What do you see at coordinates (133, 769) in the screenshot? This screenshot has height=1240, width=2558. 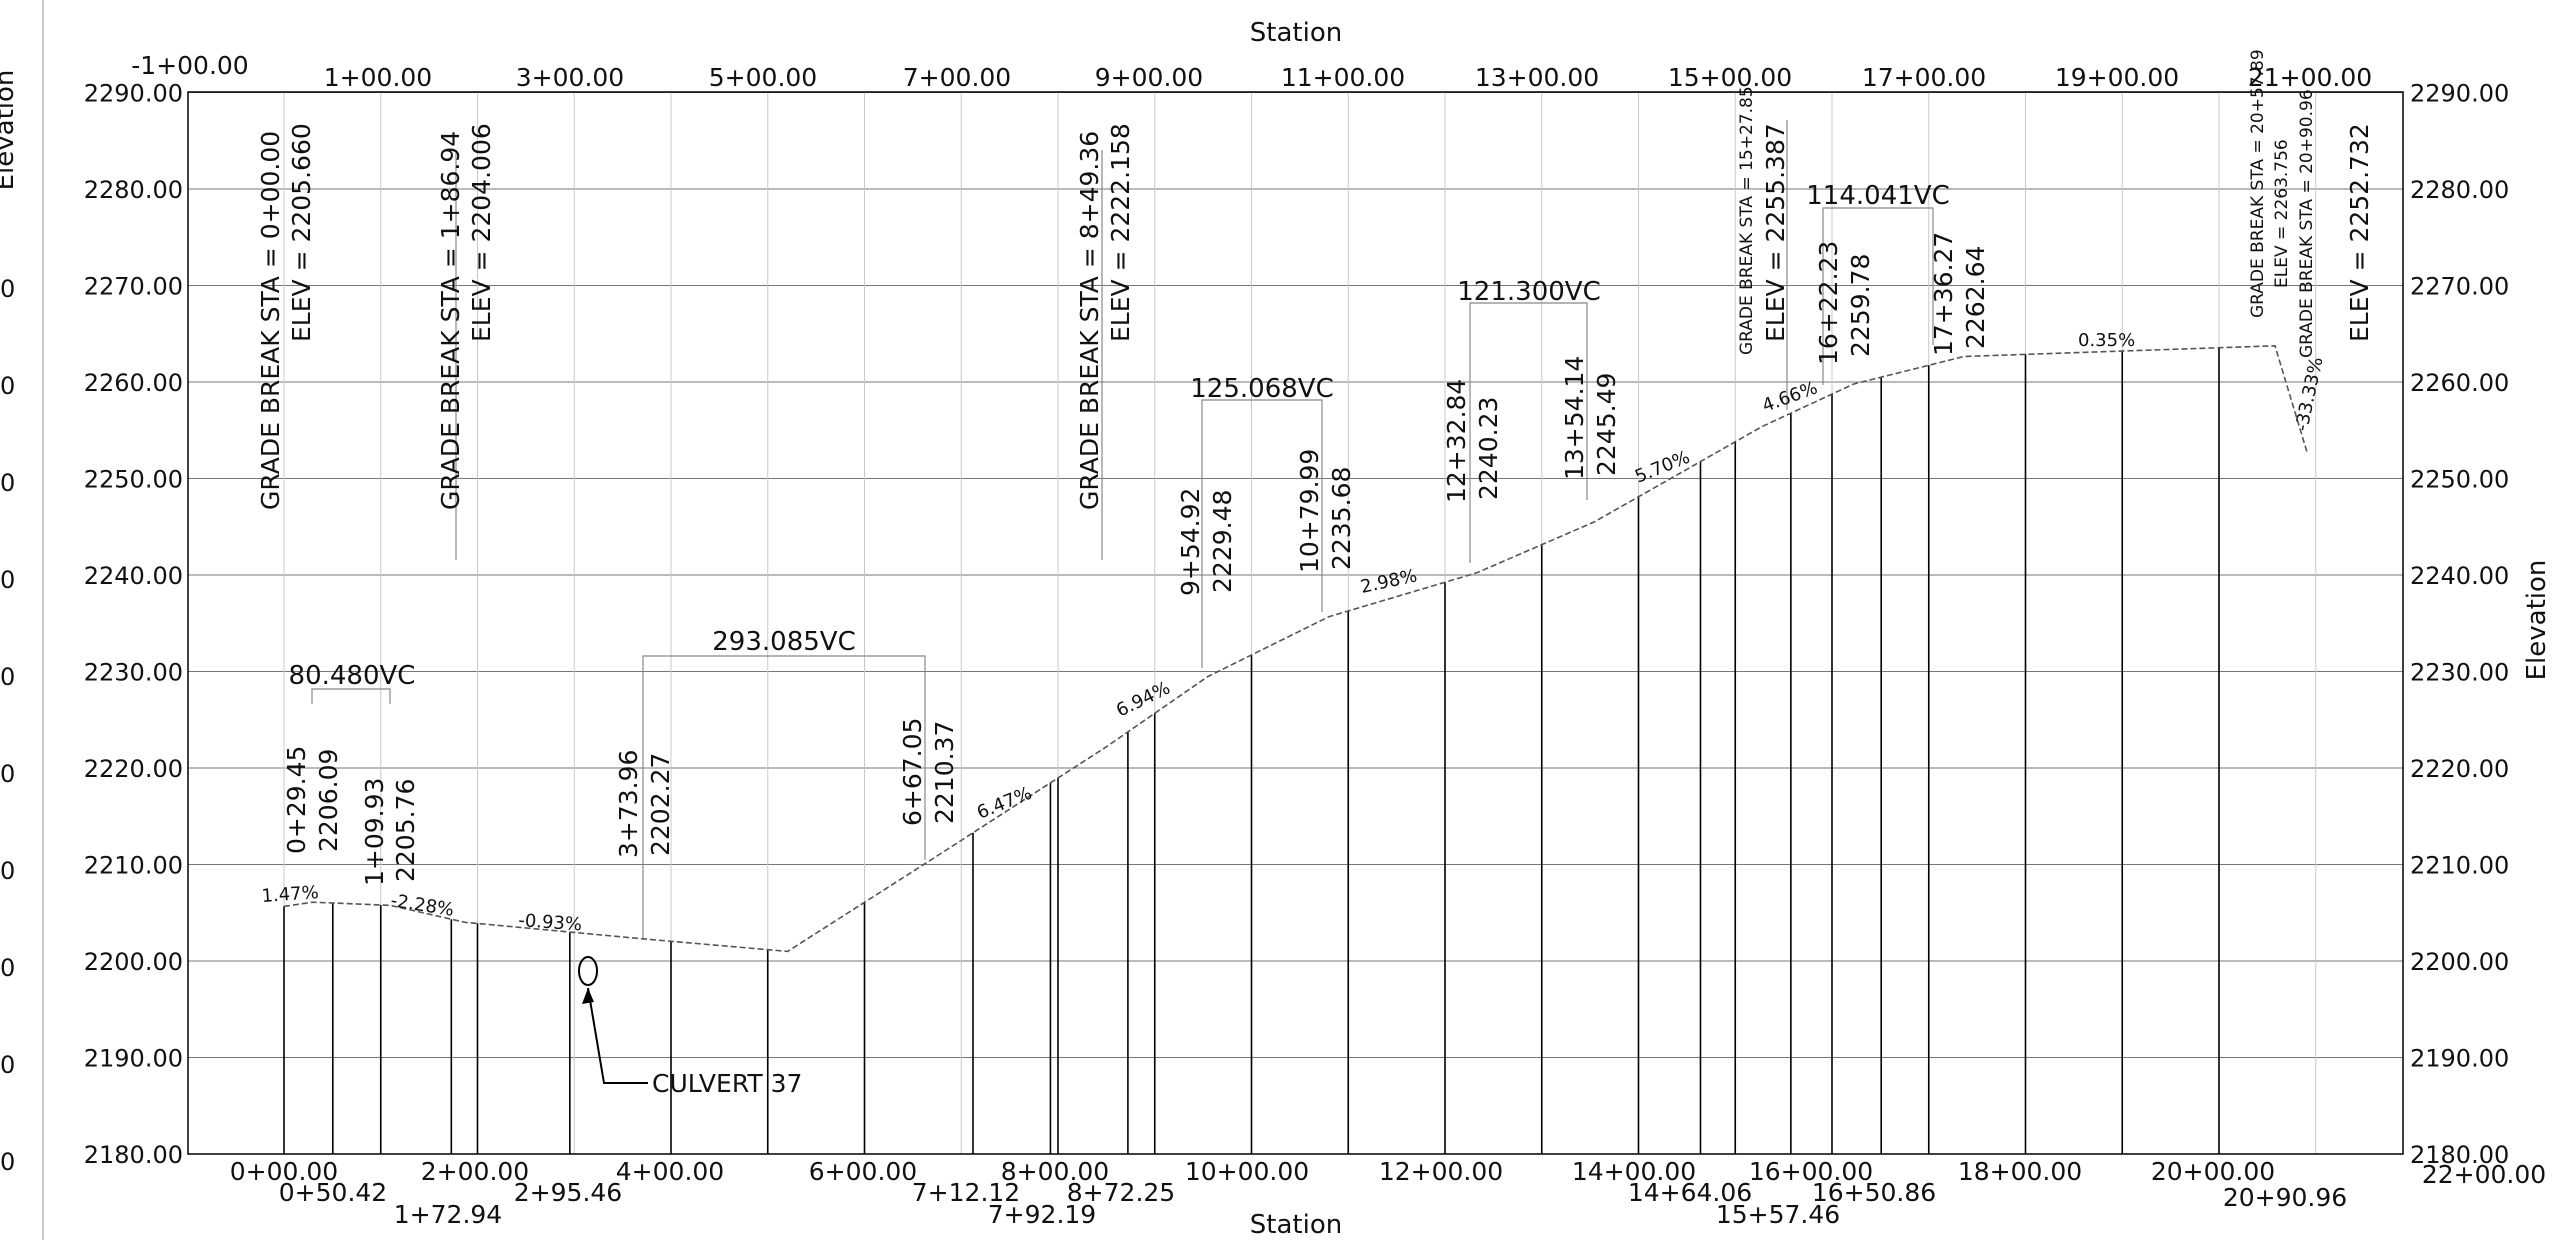 I see `left-elevation-label: 2220.00` at bounding box center [133, 769].